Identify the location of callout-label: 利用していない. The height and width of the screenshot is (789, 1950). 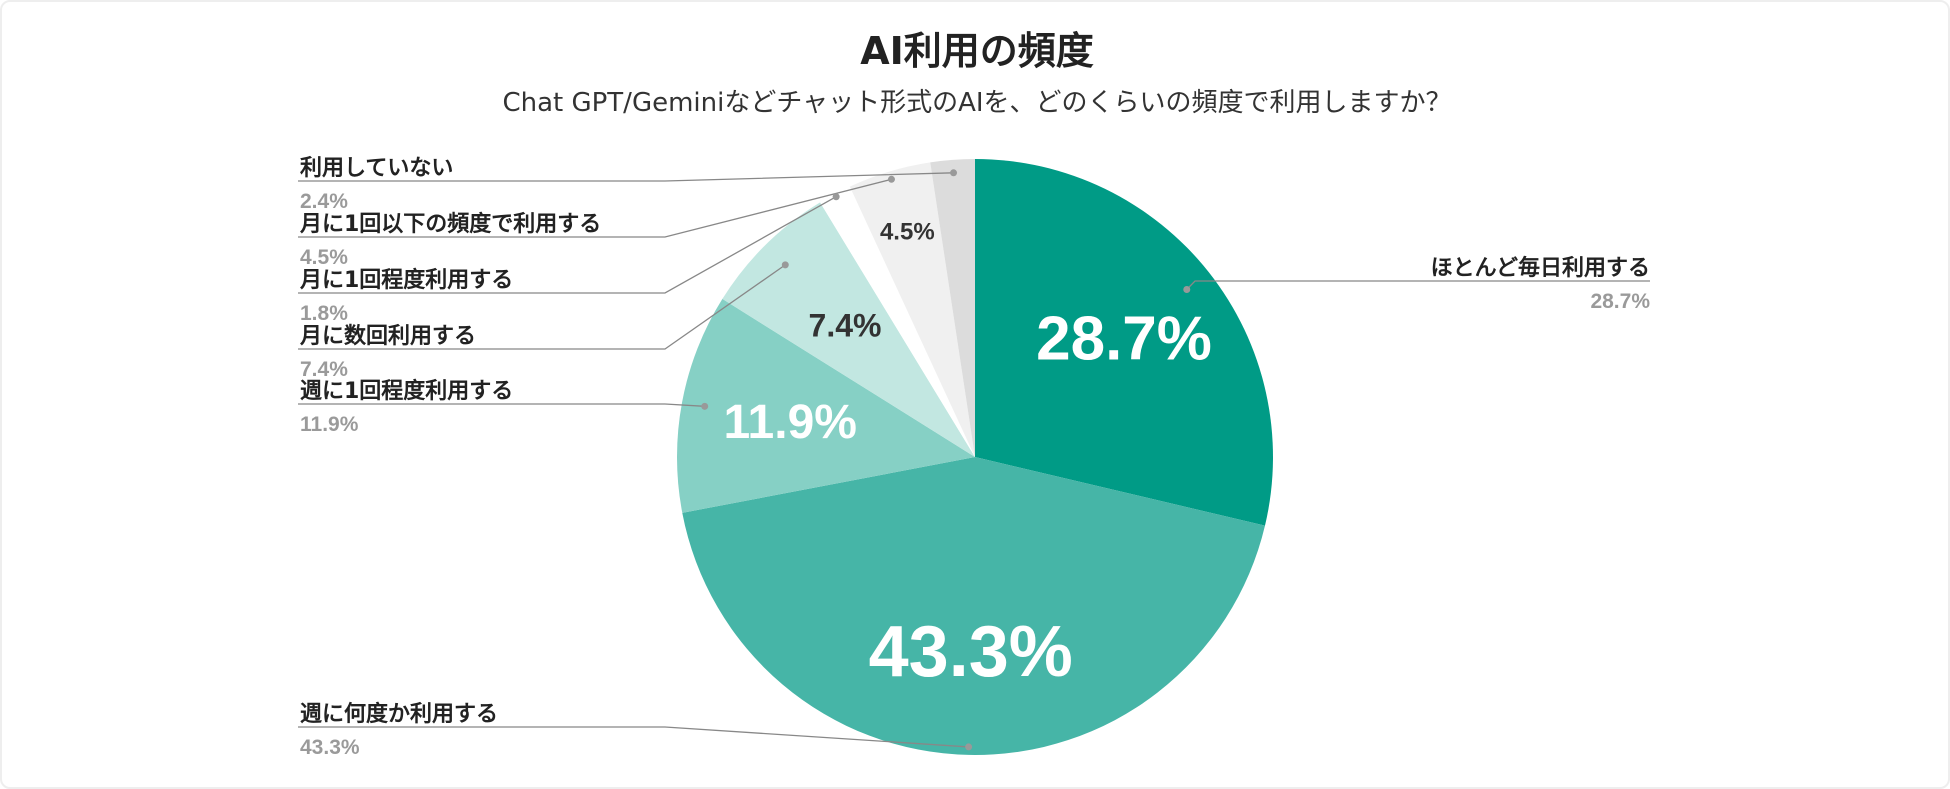
(376, 168).